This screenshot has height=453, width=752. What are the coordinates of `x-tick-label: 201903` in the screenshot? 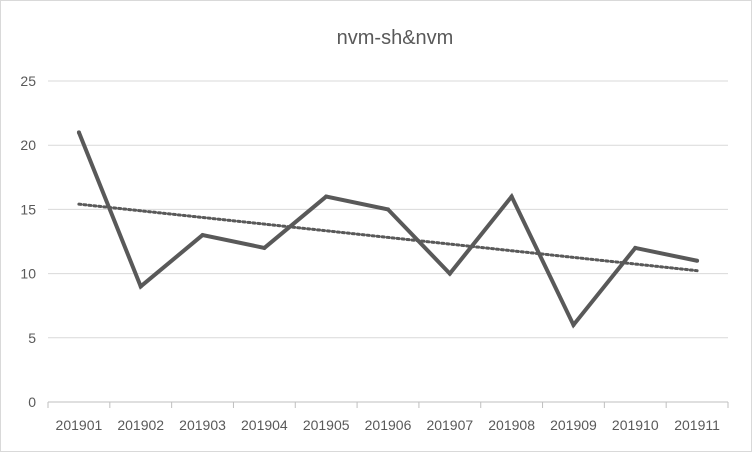 It's located at (202, 425).